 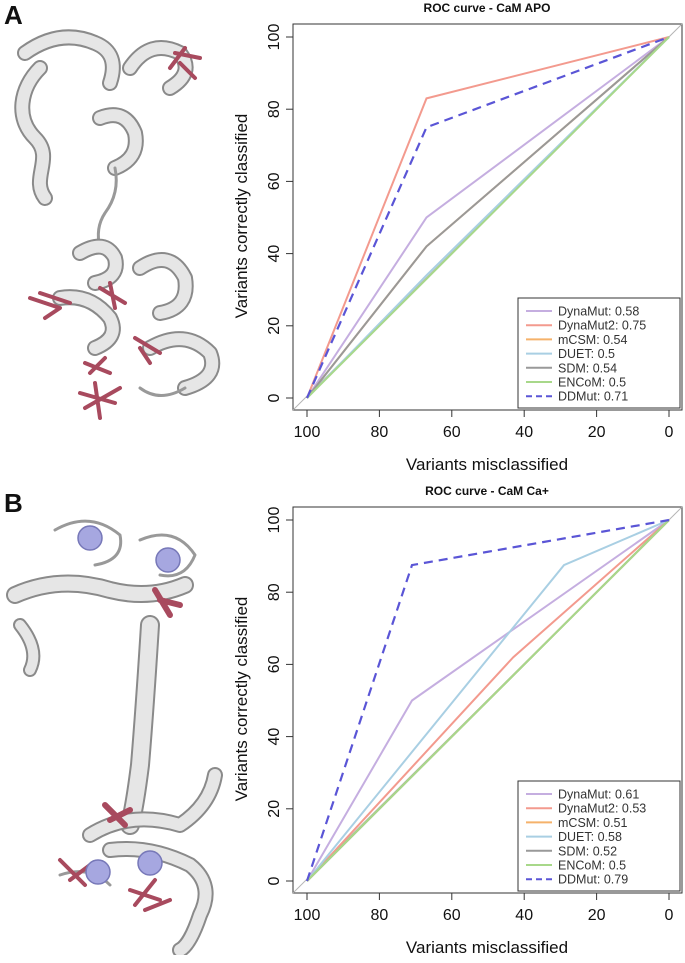 What do you see at coordinates (587, 368) in the screenshot?
I see `legend-label: SDM: 0.54` at bounding box center [587, 368].